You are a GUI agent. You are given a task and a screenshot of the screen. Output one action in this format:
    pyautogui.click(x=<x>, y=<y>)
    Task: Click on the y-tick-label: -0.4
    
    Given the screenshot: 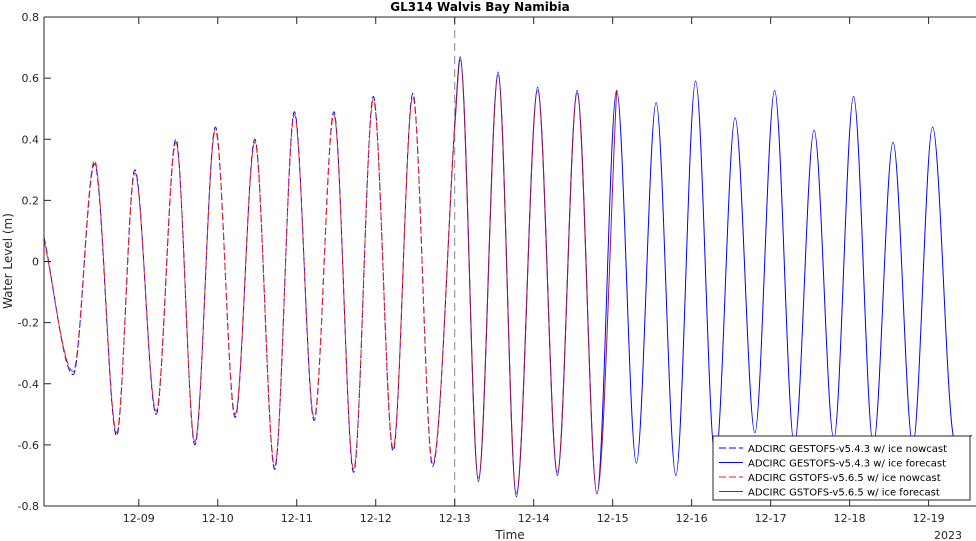 What is the action you would take?
    pyautogui.click(x=28, y=384)
    